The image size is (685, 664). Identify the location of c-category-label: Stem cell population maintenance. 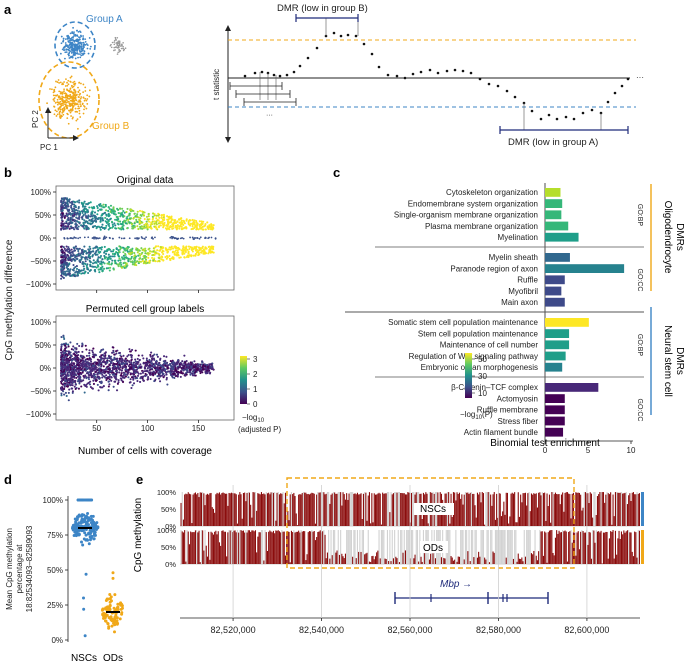
(478, 333).